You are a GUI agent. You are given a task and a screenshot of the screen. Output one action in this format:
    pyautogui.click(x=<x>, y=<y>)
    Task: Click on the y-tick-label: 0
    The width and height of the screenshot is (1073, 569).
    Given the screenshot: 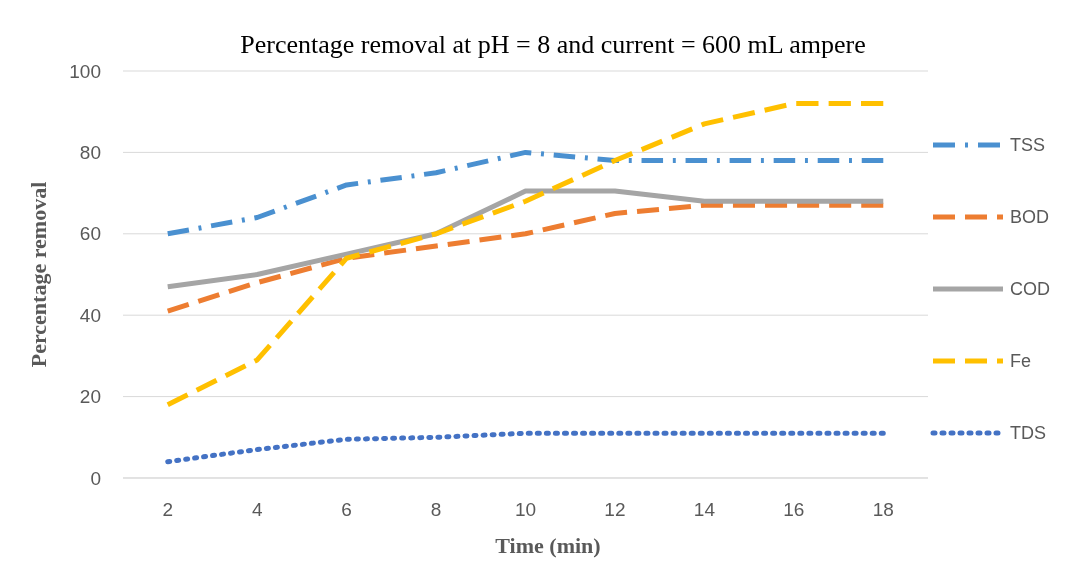 What is the action you would take?
    pyautogui.click(x=95, y=478)
    